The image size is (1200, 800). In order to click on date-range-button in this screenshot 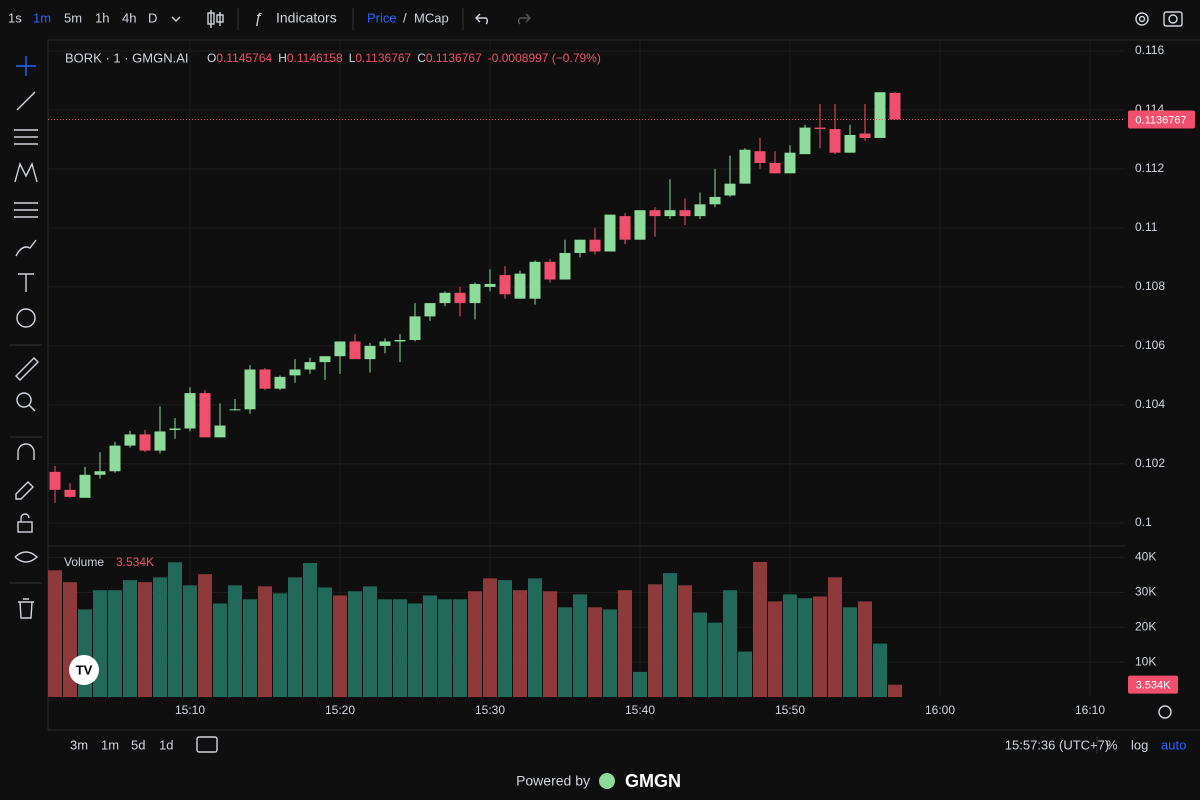, I will do `click(207, 744)`.